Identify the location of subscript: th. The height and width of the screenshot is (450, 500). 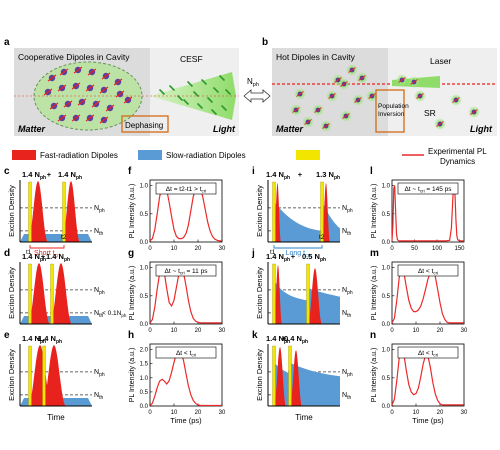
(101, 234).